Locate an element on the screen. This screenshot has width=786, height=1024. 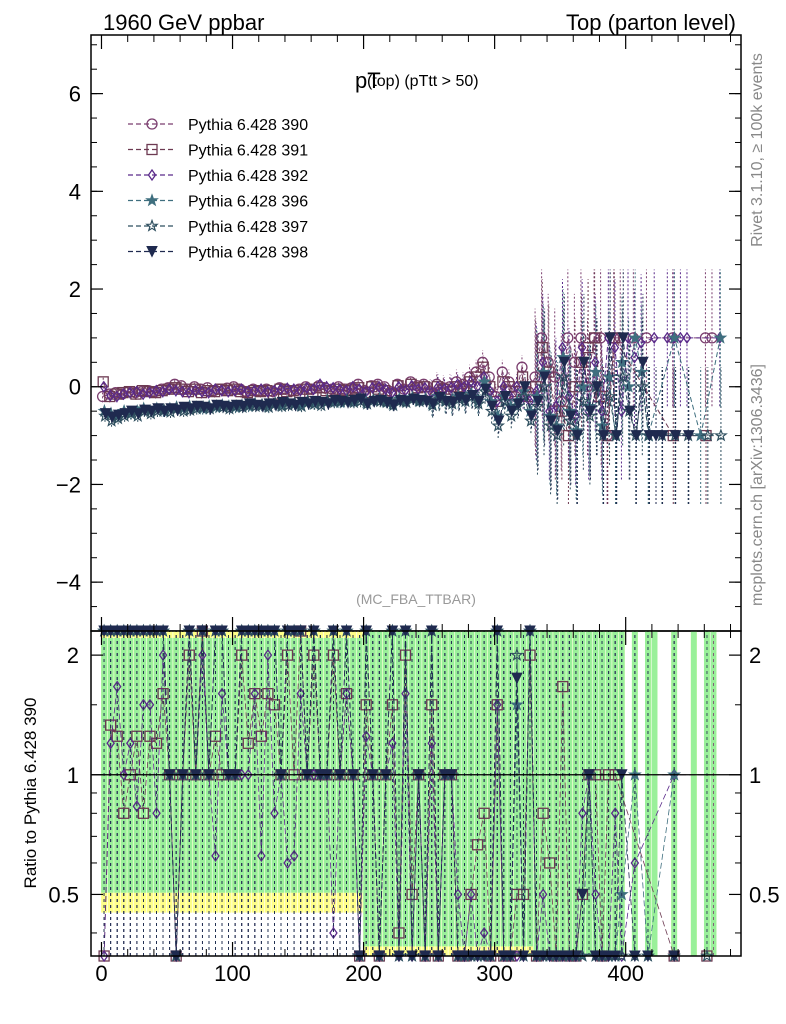
series-line is located at coordinates (411, 376).